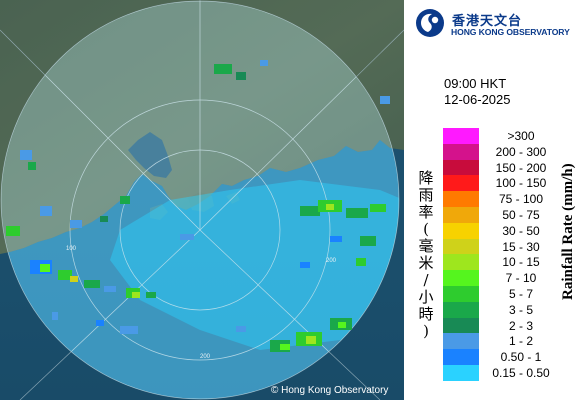 Image resolution: width=577 pixels, height=400 pixels. What do you see at coordinates (521, 151) in the screenshot?
I see `legend-label: 200 - 300` at bounding box center [521, 151].